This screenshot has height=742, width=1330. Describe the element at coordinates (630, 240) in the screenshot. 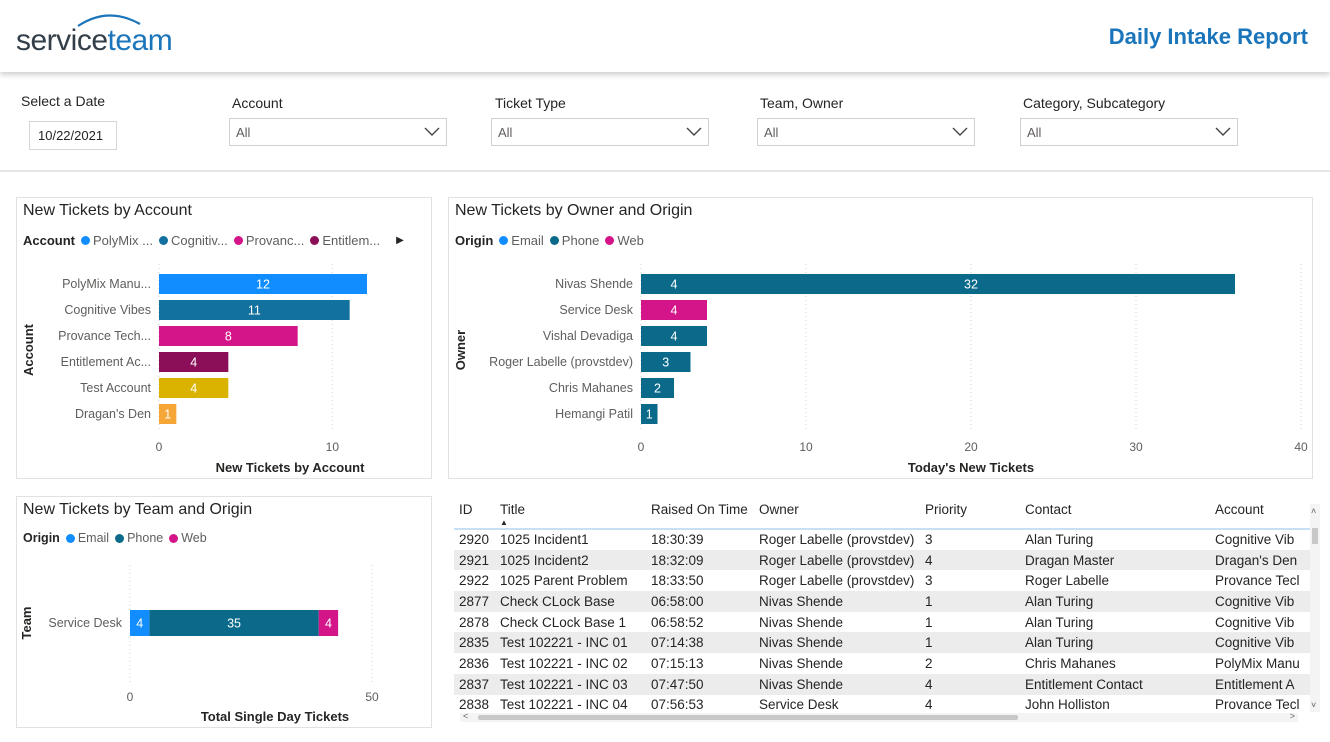

I see `legend-label: Web` at that location.